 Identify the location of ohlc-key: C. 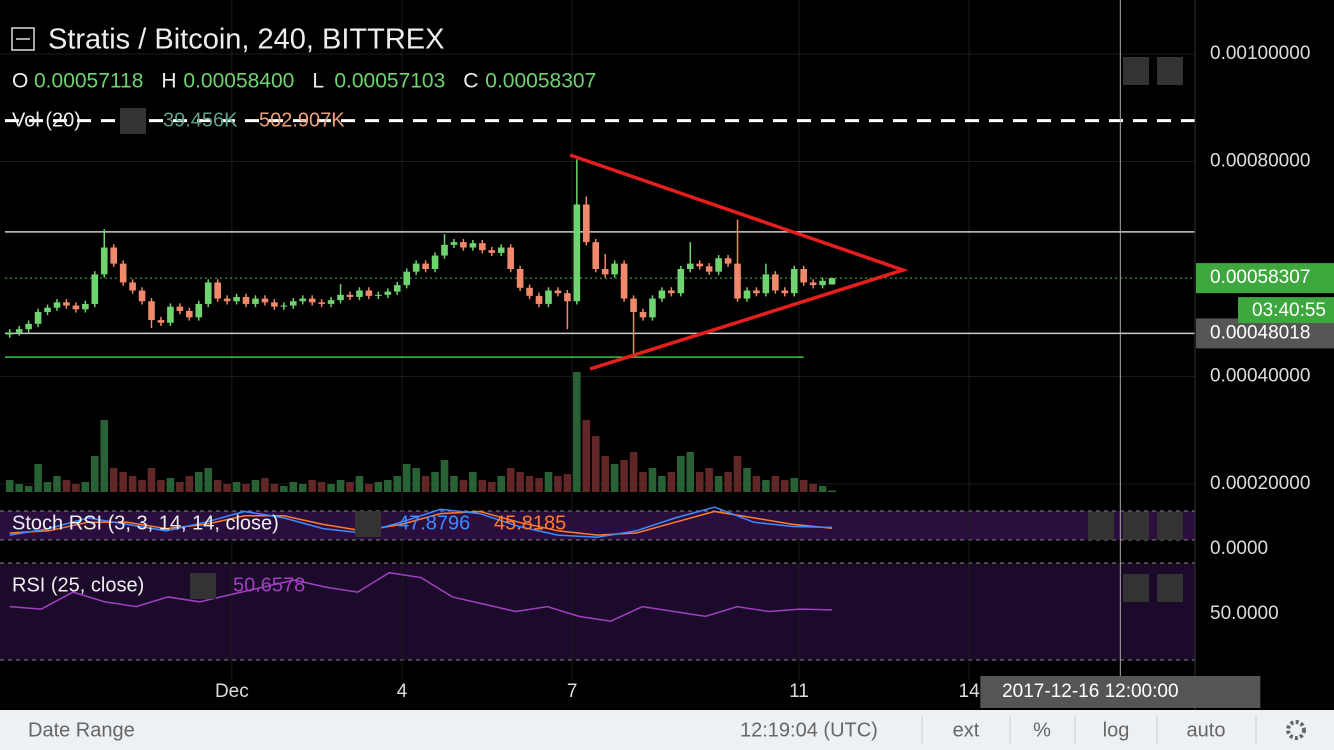
(470, 81).